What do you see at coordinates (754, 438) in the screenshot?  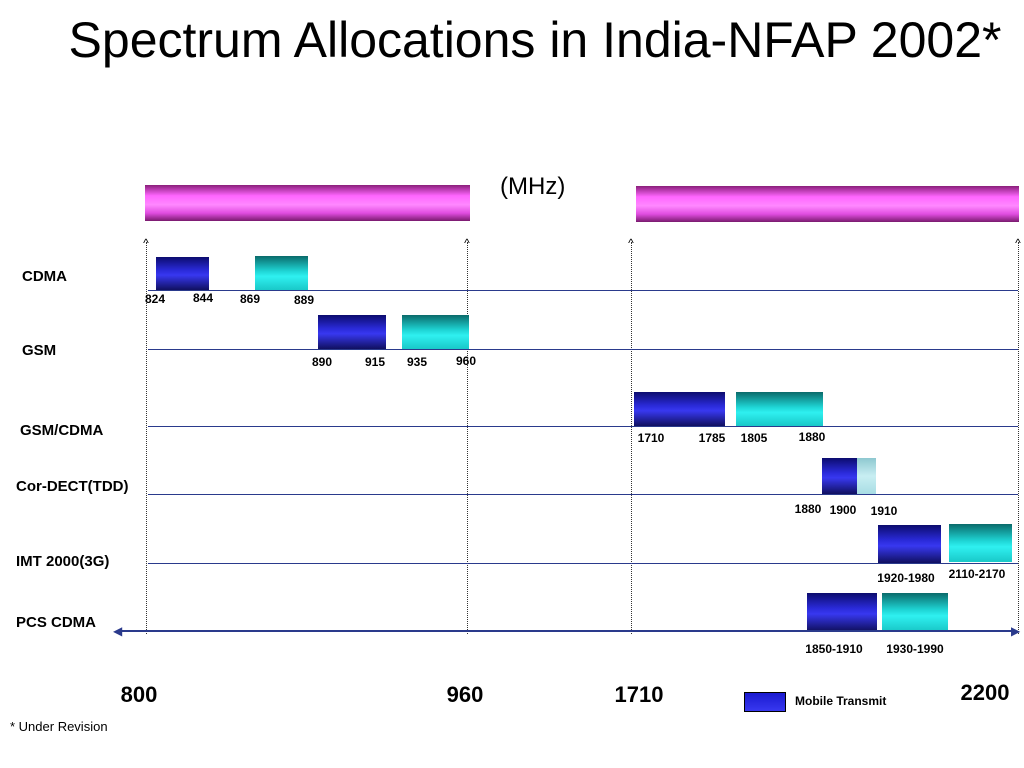 I see `freq-label: 1805` at bounding box center [754, 438].